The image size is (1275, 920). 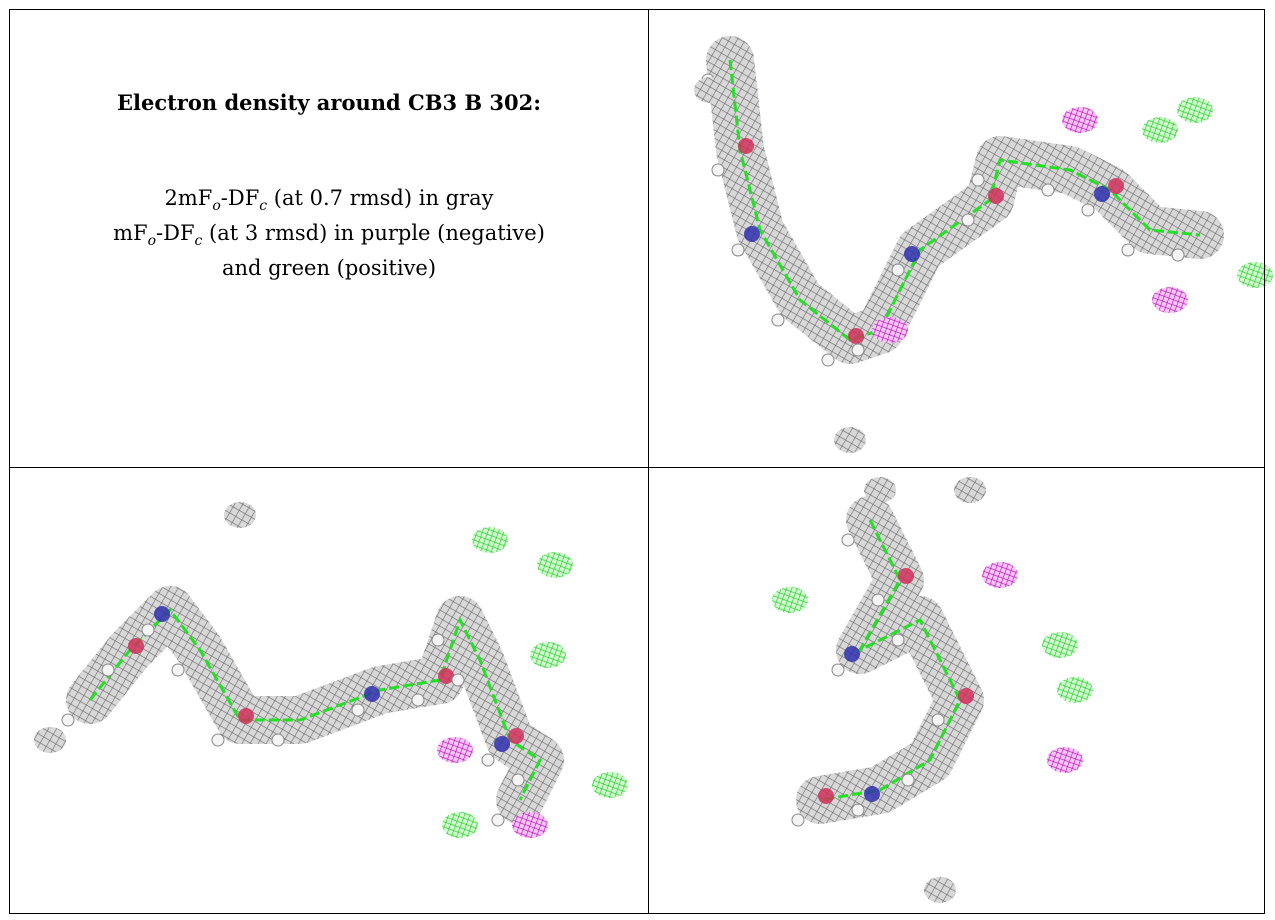 I want to click on caption-text: (at 0.7 rmsd) in gray, so click(x=380, y=198).